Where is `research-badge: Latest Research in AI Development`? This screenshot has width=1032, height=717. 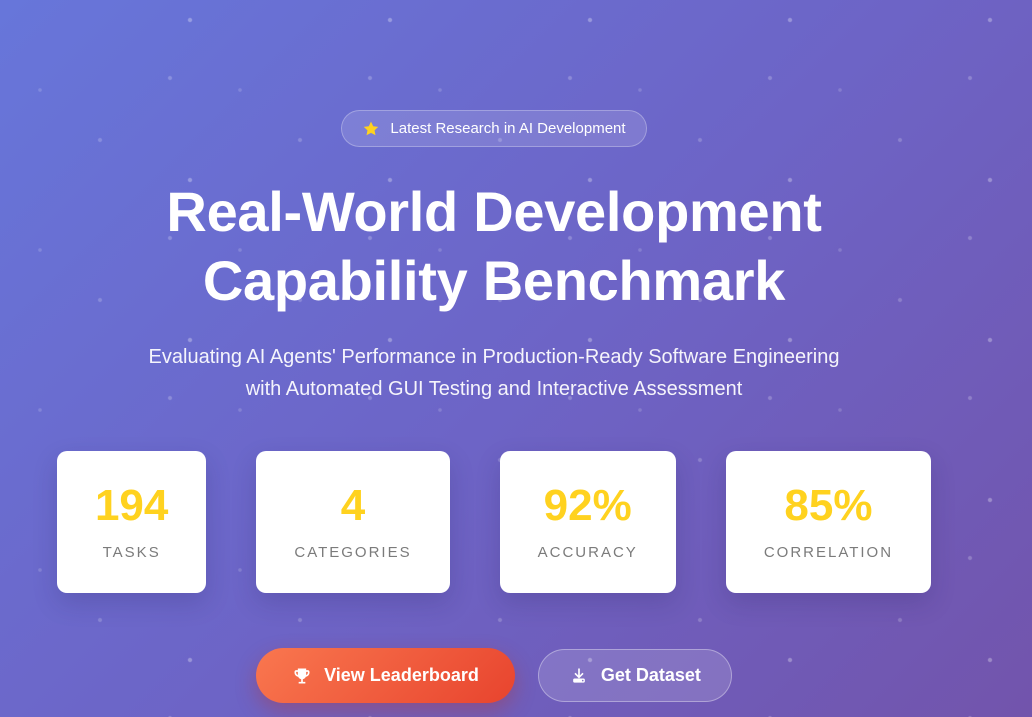 research-badge: Latest Research in AI Development is located at coordinates (494, 128).